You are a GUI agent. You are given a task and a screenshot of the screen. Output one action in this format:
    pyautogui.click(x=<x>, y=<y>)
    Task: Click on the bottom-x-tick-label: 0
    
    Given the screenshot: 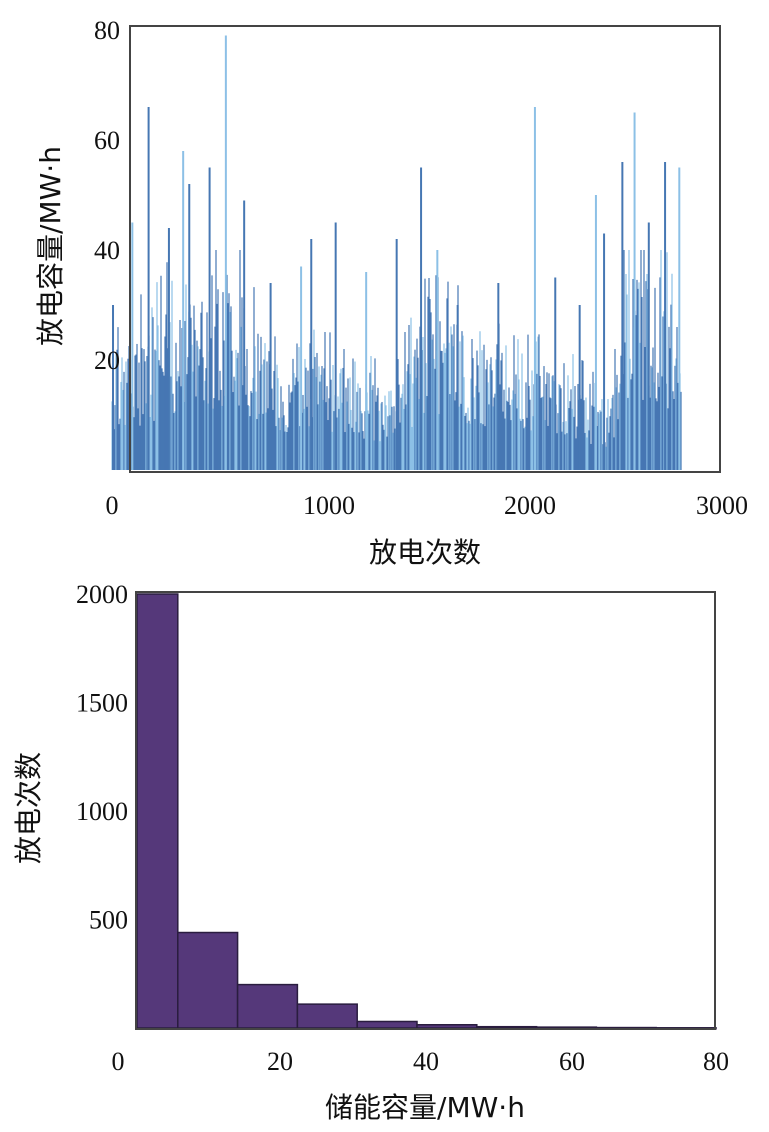 What is the action you would take?
    pyautogui.click(x=118, y=1061)
    